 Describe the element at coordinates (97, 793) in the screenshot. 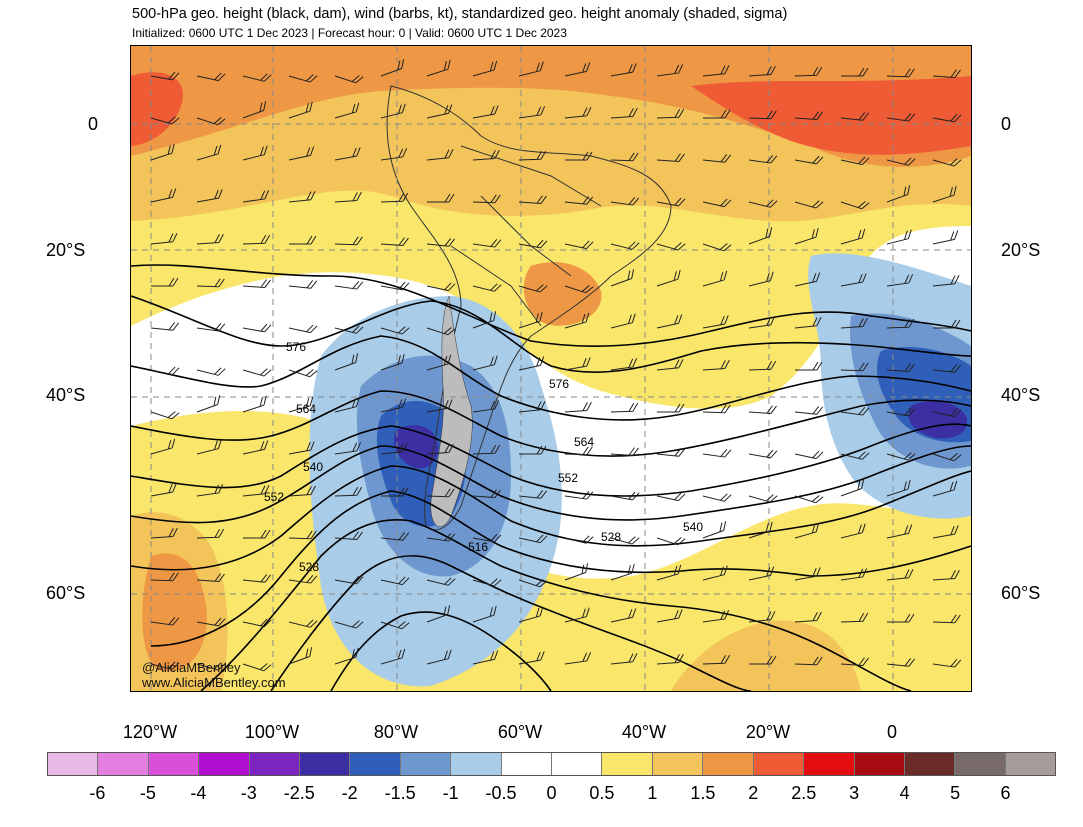

I see `colorbar-label: -6` at that location.